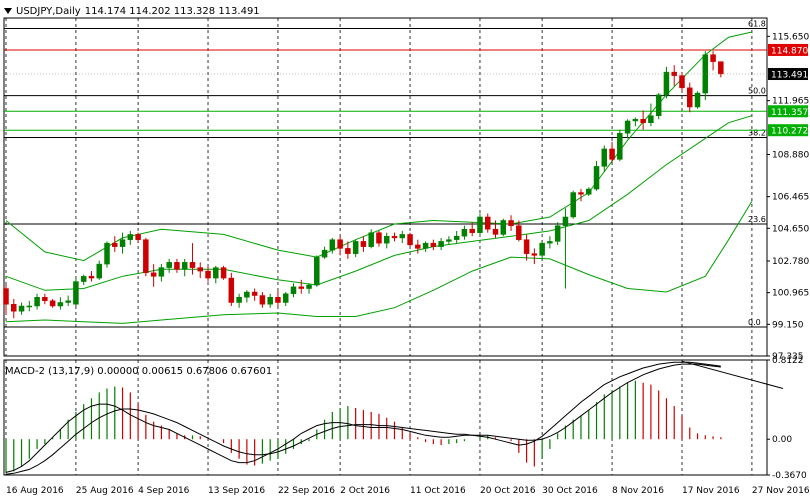 The height and width of the screenshot is (500, 810). What do you see at coordinates (757, 23) in the screenshot?
I see `fib-level-label: 61.8` at bounding box center [757, 23].